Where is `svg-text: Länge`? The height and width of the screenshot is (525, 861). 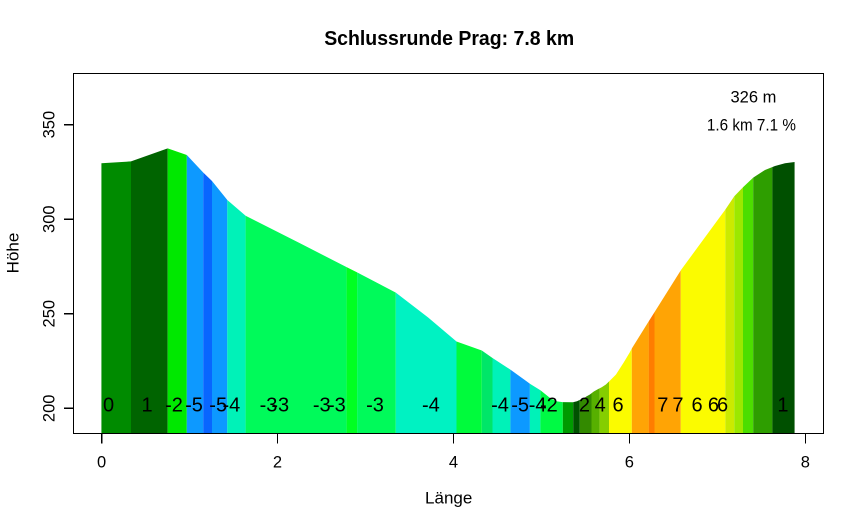
svg-text: Länge is located at coordinates (448, 498).